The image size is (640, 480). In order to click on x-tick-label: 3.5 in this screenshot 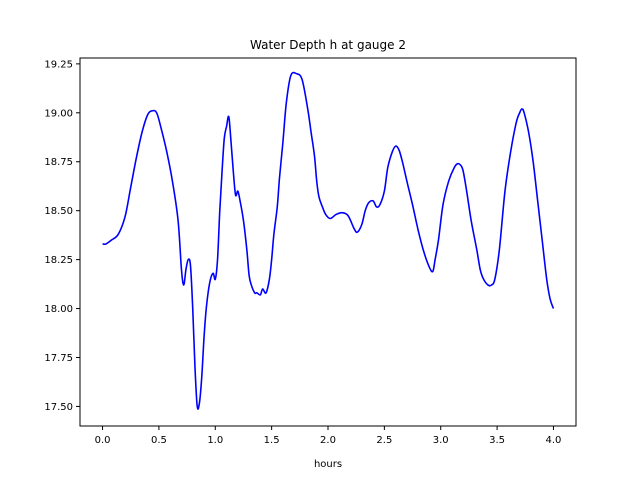, I will do `click(497, 440)`.